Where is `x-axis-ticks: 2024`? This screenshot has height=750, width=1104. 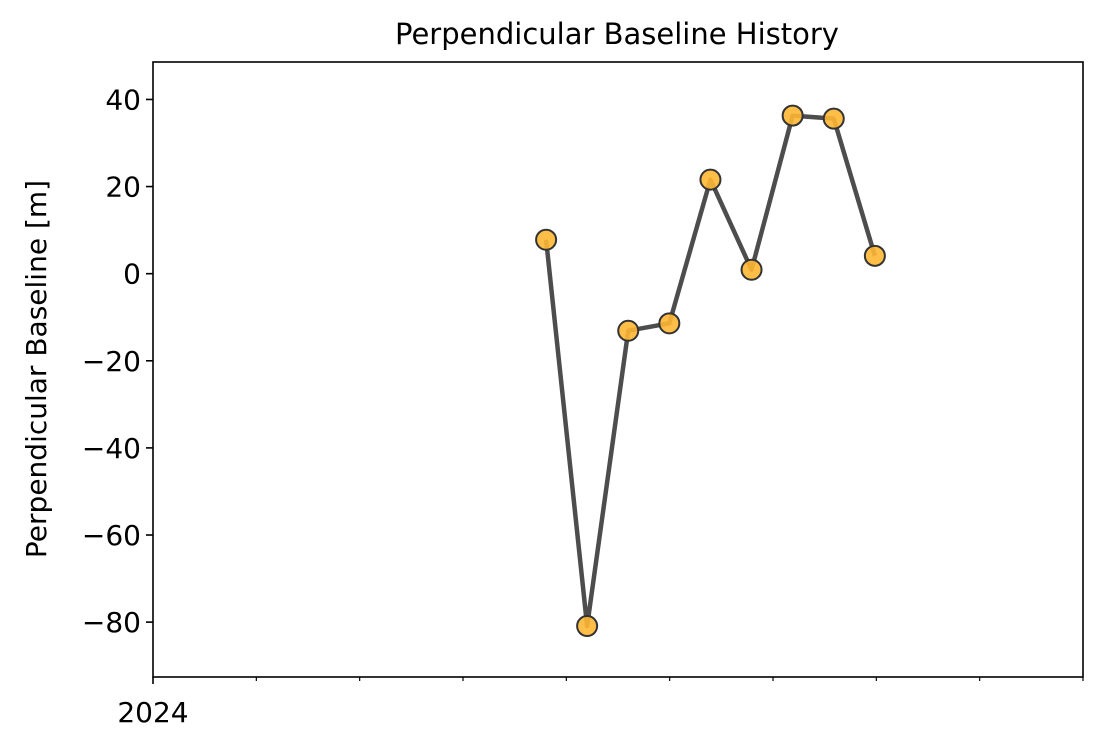
x-axis-ticks: 2024 is located at coordinates (600, 703).